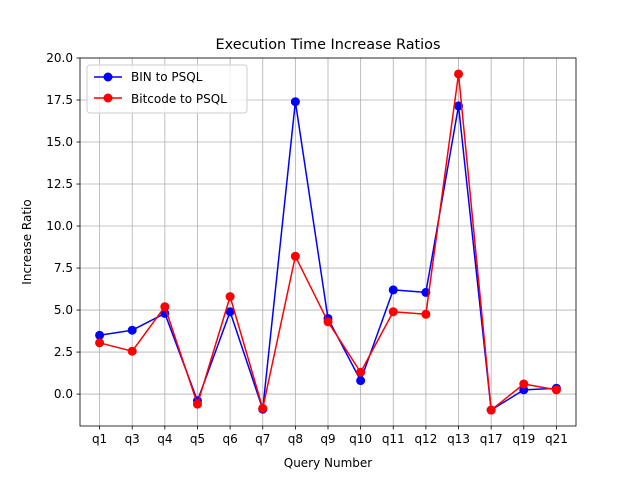 The image size is (640, 480). I want to click on chart-title: Execution Time Increase Ratios, so click(328, 45).